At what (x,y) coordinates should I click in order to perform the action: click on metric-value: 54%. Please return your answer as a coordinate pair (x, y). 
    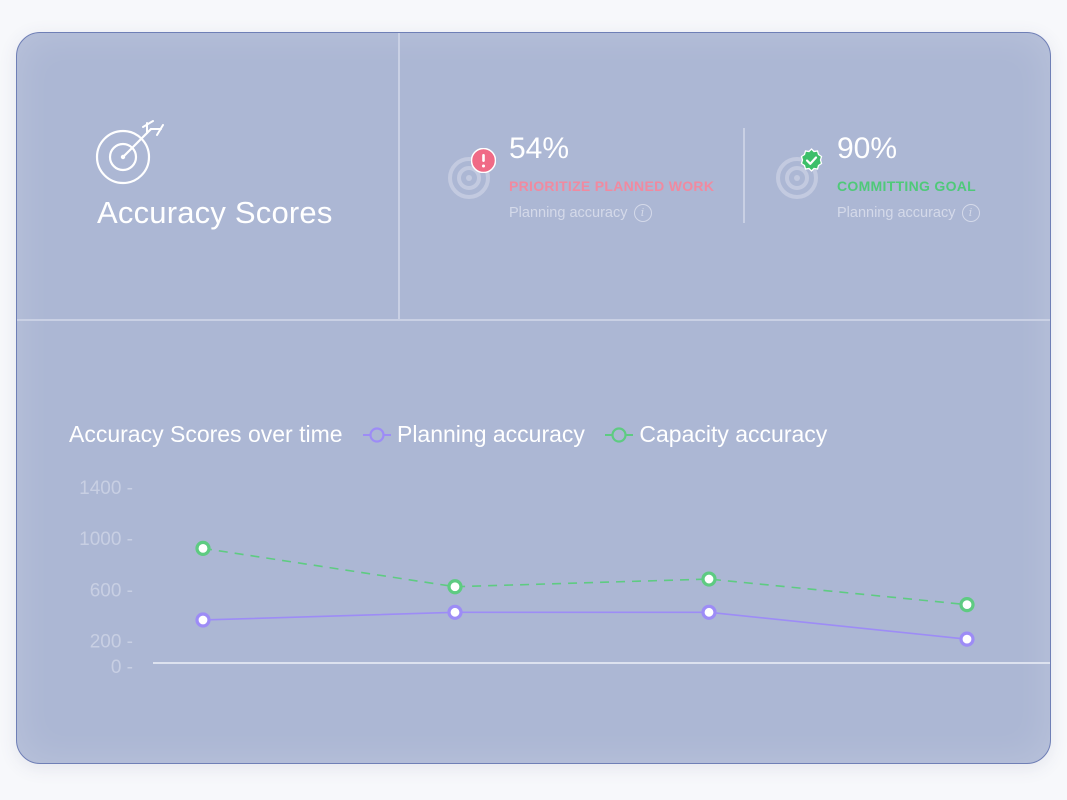
    Looking at the image, I should click on (539, 148).